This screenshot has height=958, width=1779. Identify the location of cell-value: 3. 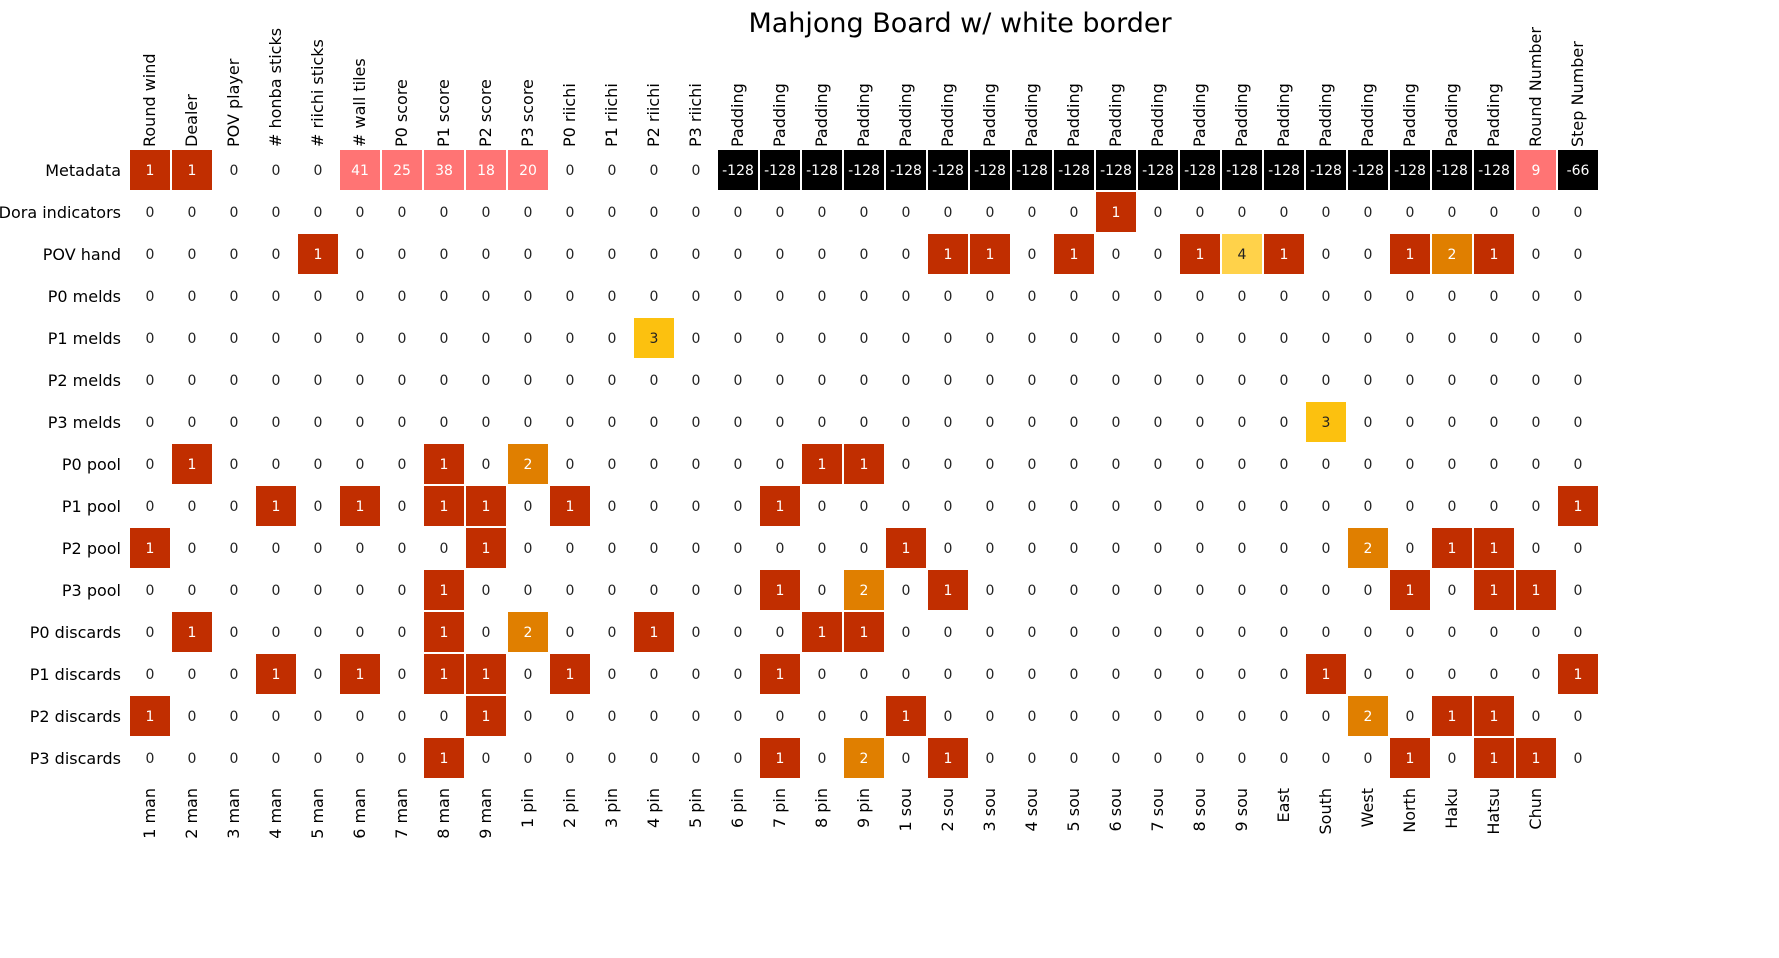
(654, 339).